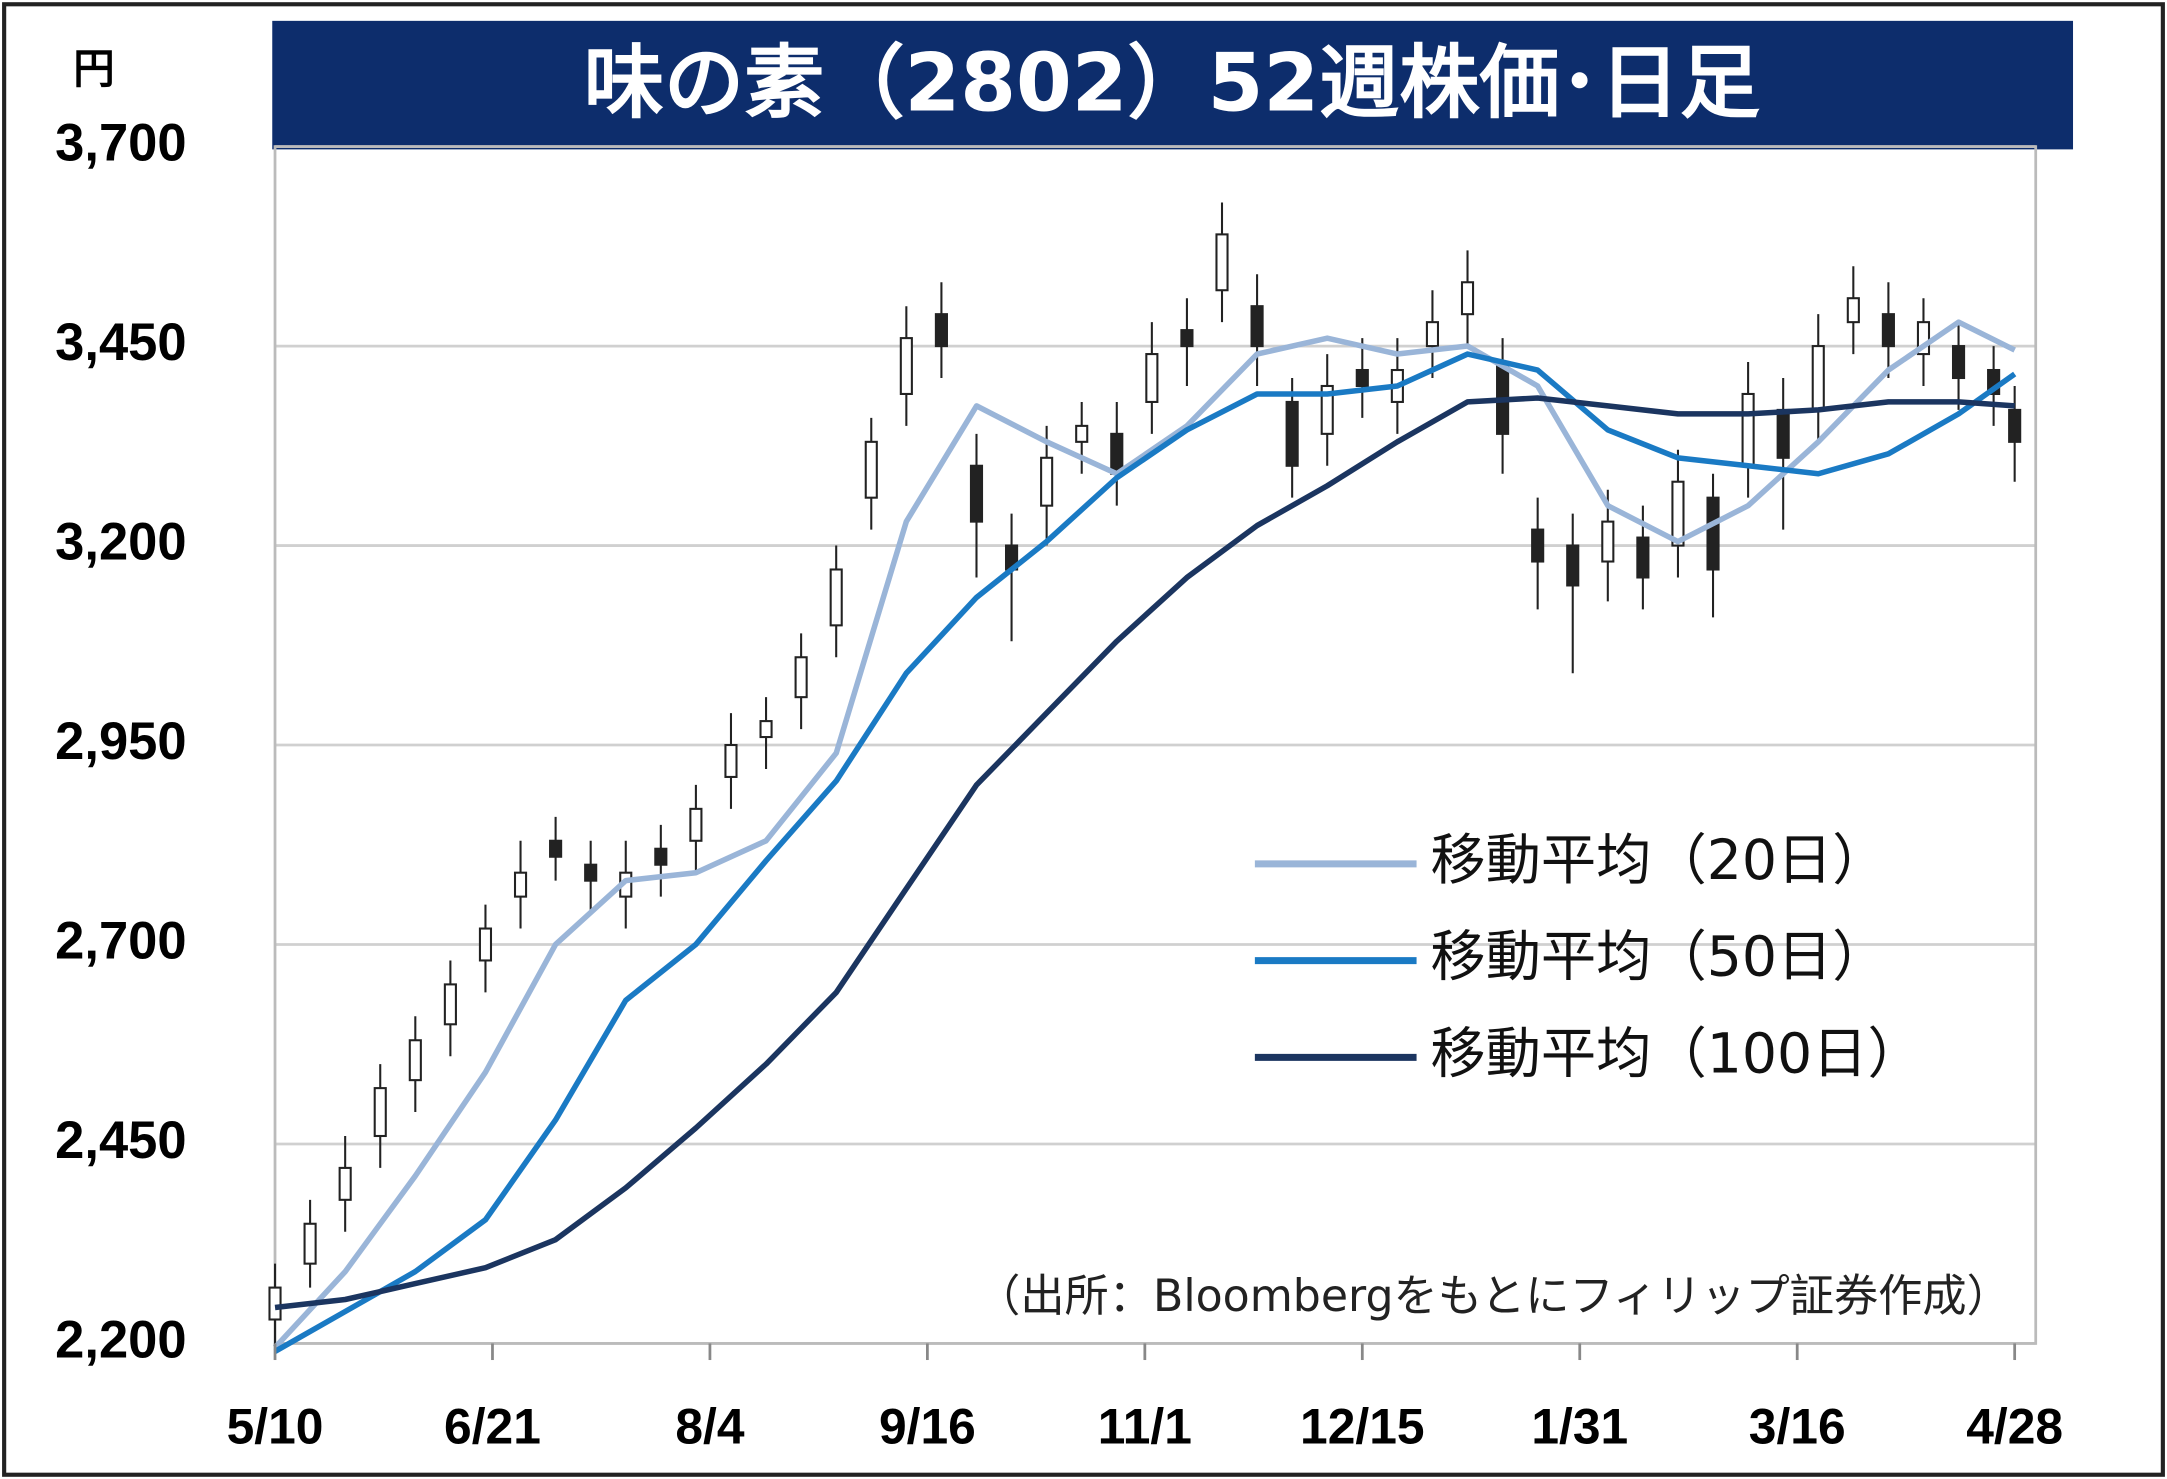 The width and height of the screenshot is (2167, 1479). I want to click on x-tick-label: 9/16, so click(927, 1427).